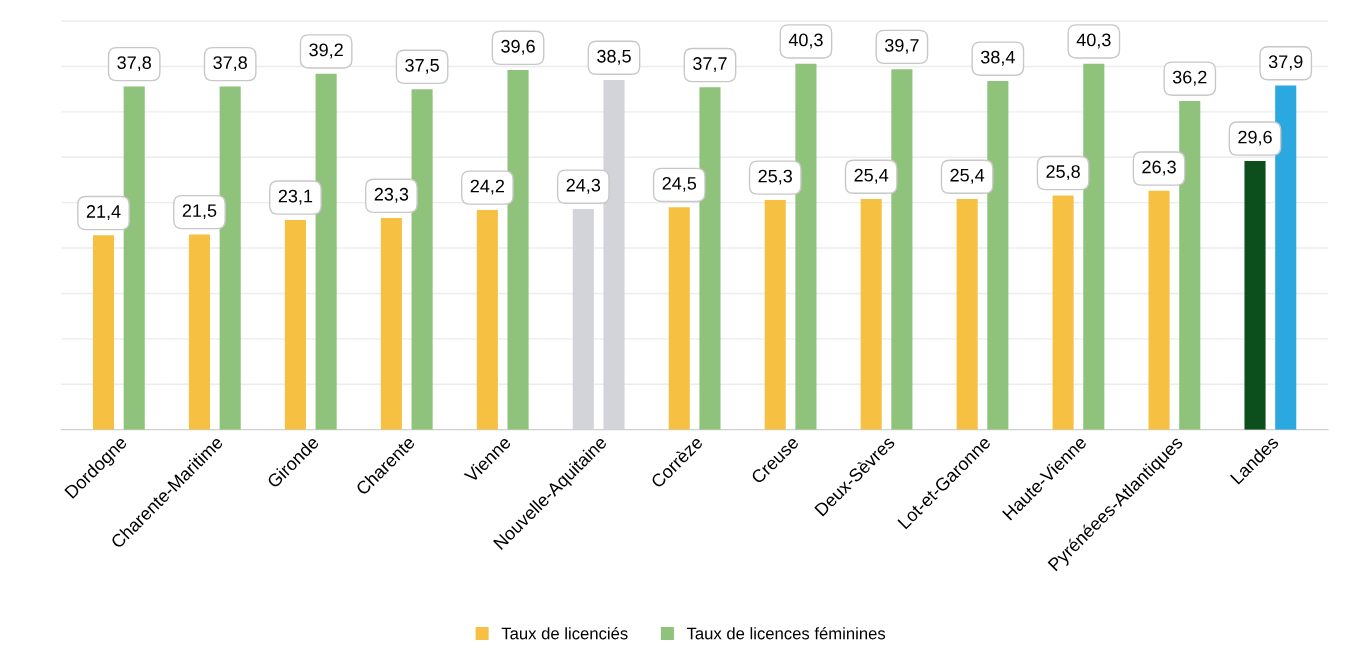 This screenshot has width=1362, height=661. Describe the element at coordinates (997, 58) in the screenshot. I see `data-label: 38,4` at that location.